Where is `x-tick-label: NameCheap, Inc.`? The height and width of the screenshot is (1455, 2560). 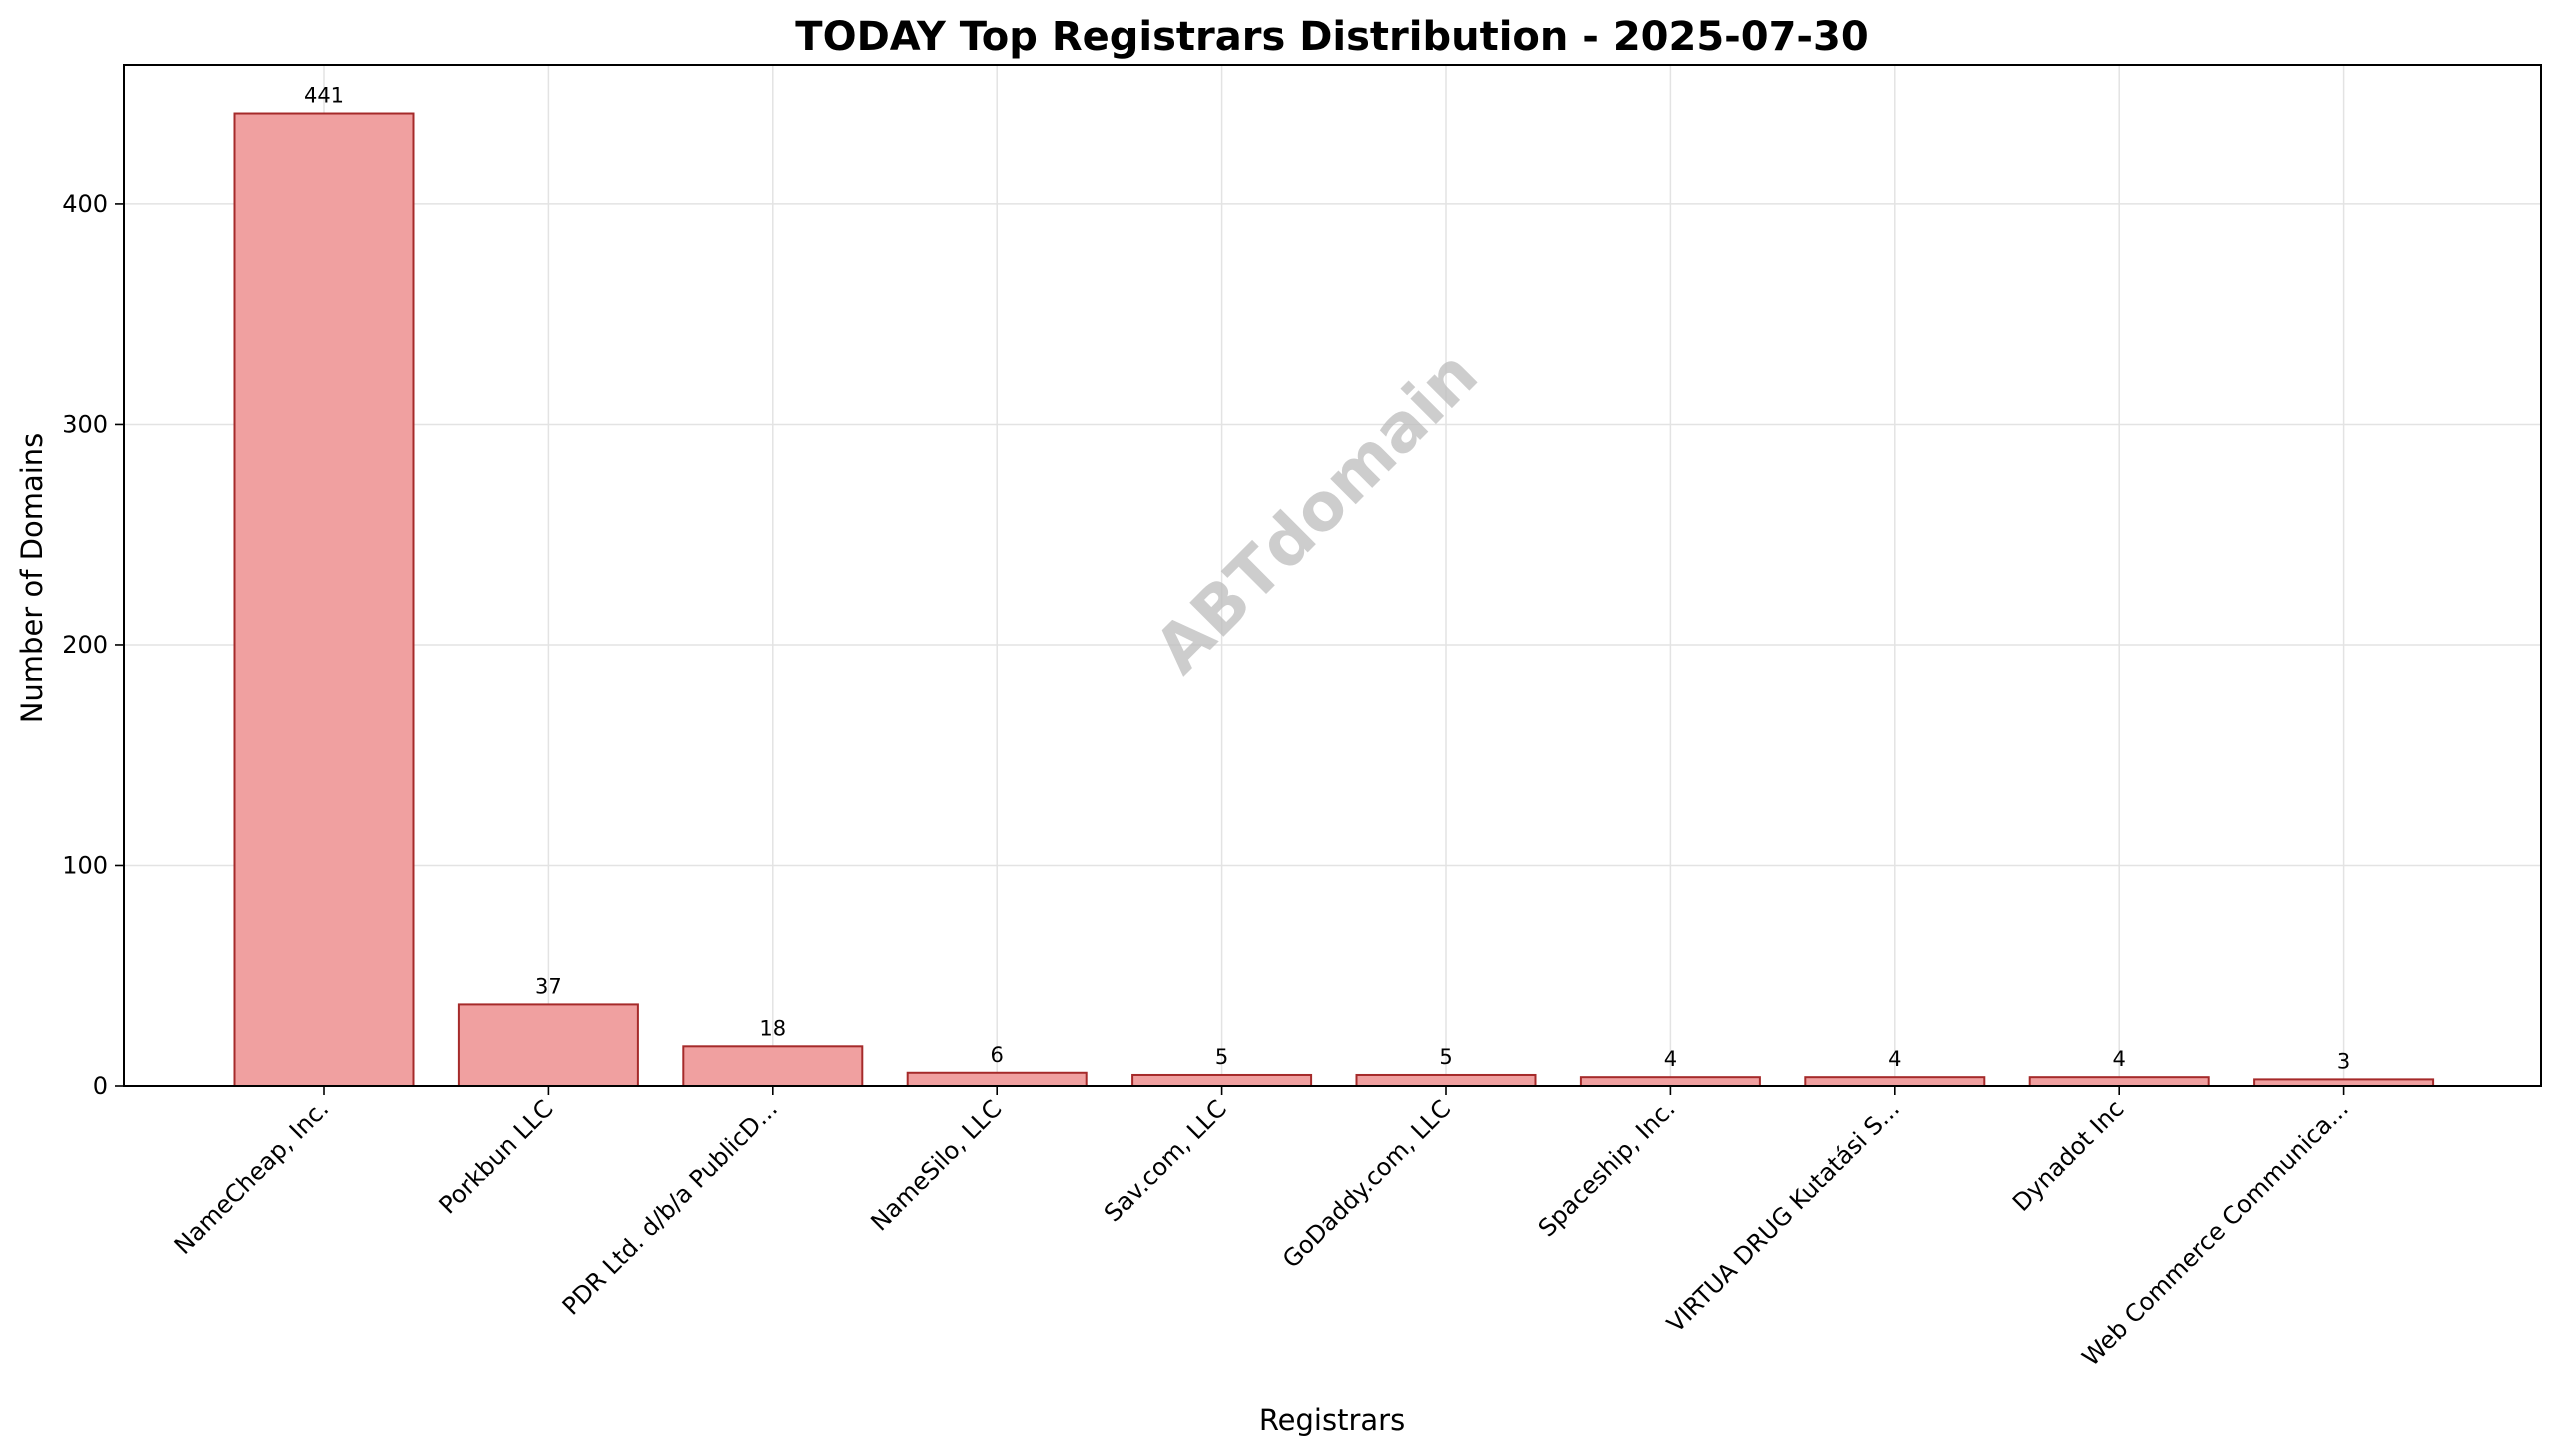
x-tick-label: NameCheap, Inc. is located at coordinates (251, 1176).